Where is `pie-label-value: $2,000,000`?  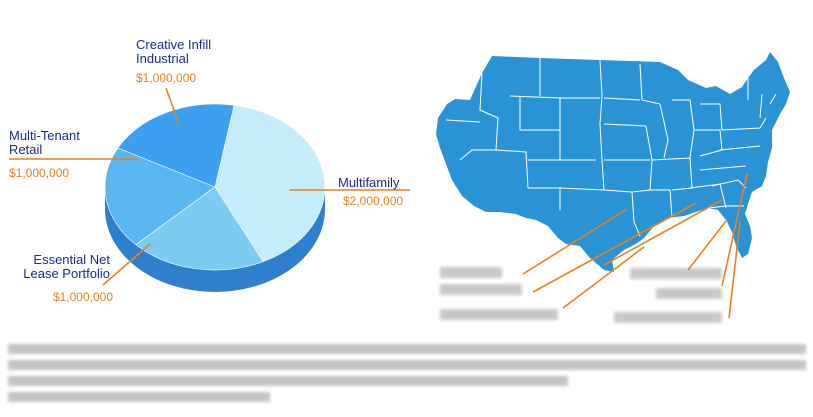 pie-label-value: $2,000,000 is located at coordinates (373, 201).